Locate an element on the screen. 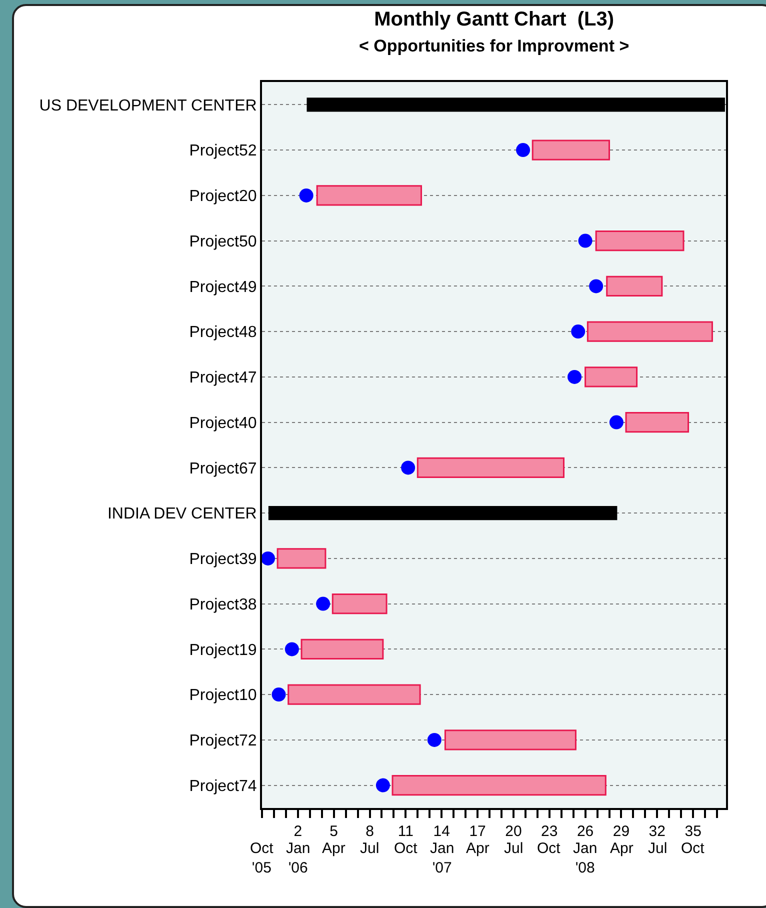 This screenshot has height=908, width=766. y-tick-label: Project20 is located at coordinates (223, 197).